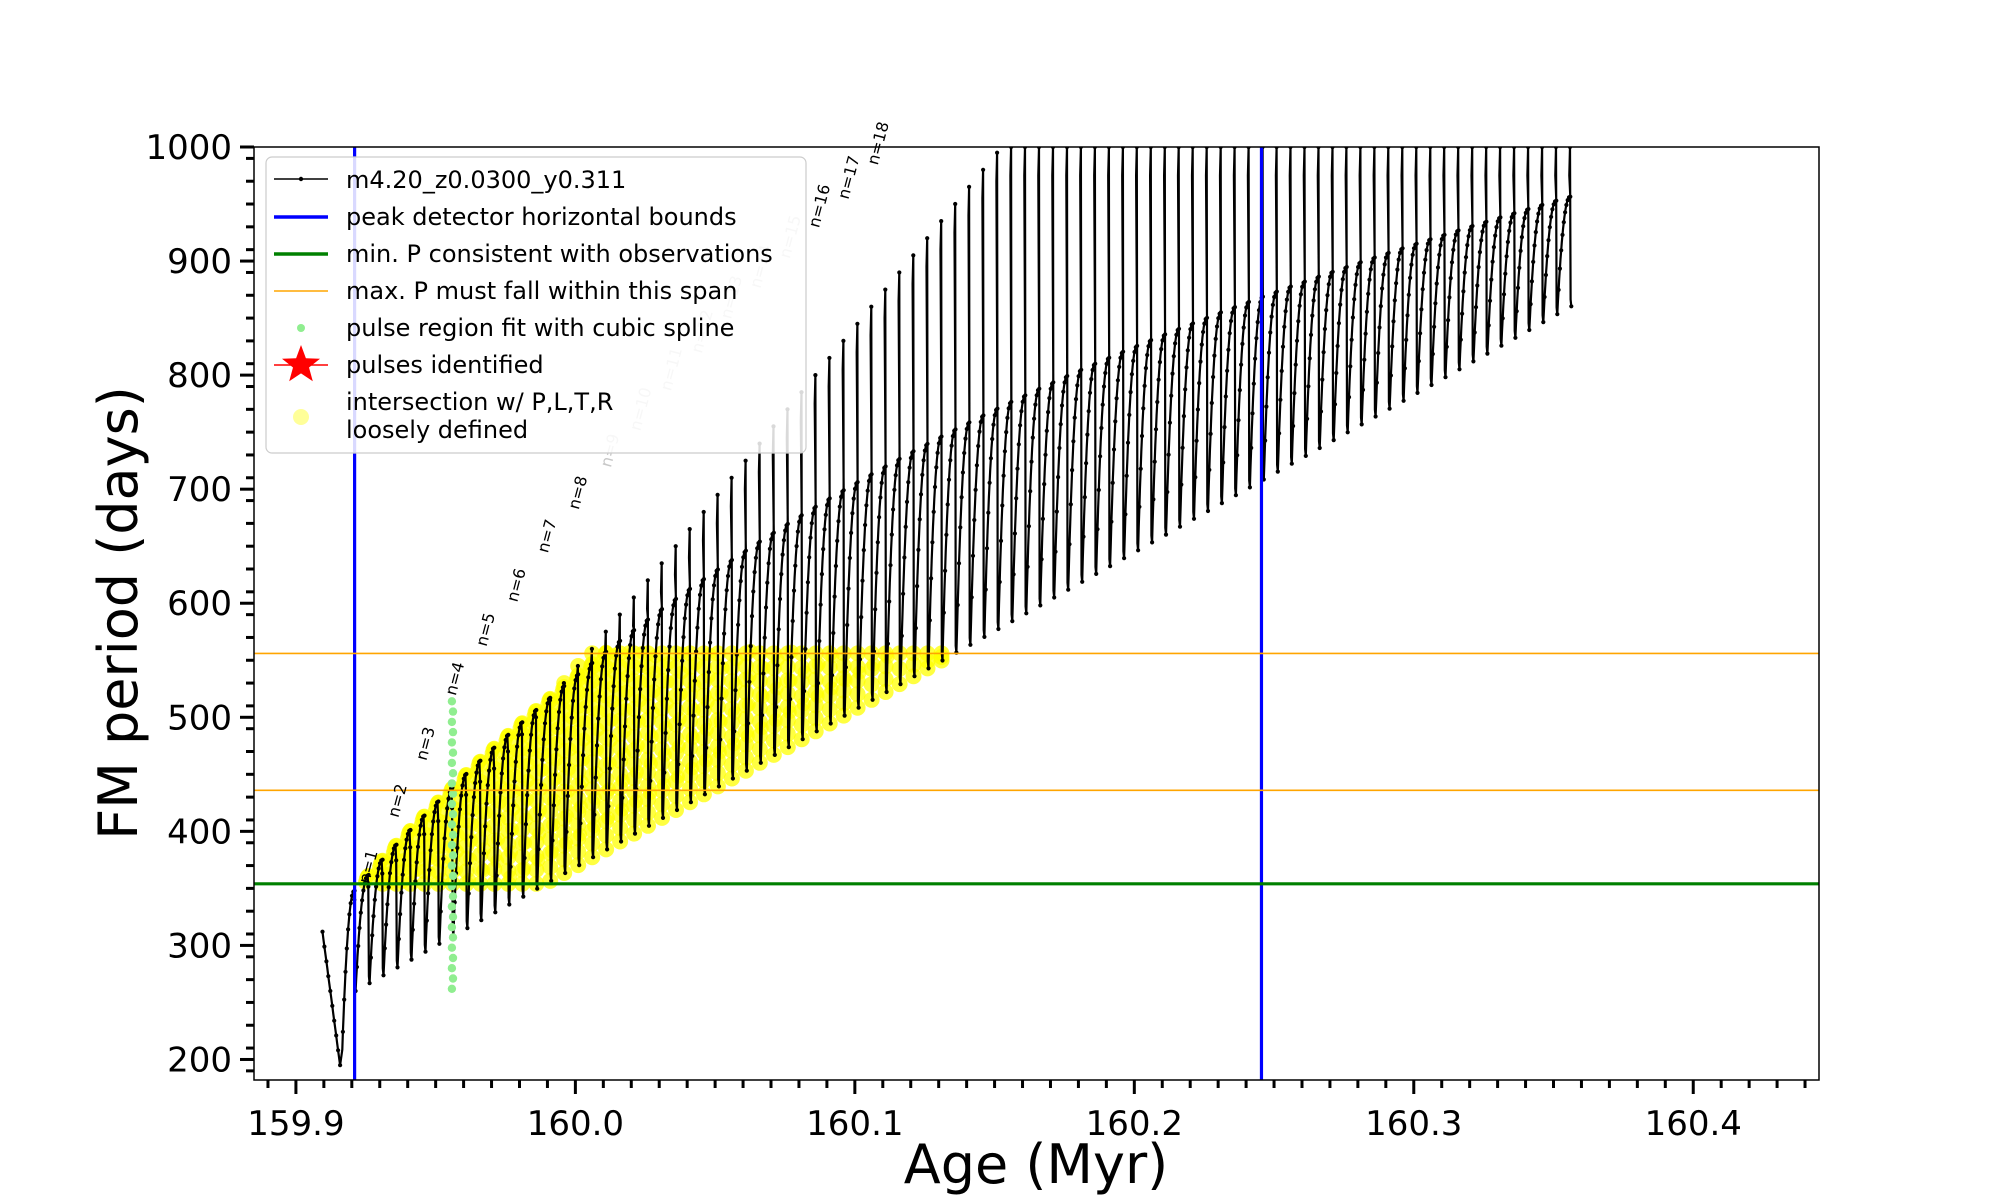 This screenshot has width=2000, height=1200. Describe the element at coordinates (1413, 1124) in the screenshot. I see `x-tick-label: 160.3` at that location.